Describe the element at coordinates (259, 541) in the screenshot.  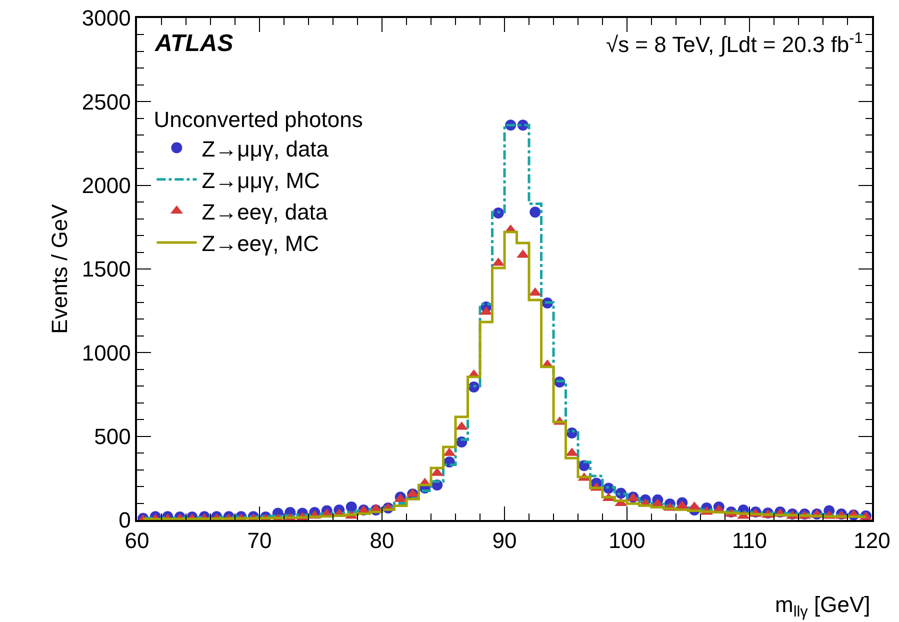
I see `x-tick-label: 70` at that location.